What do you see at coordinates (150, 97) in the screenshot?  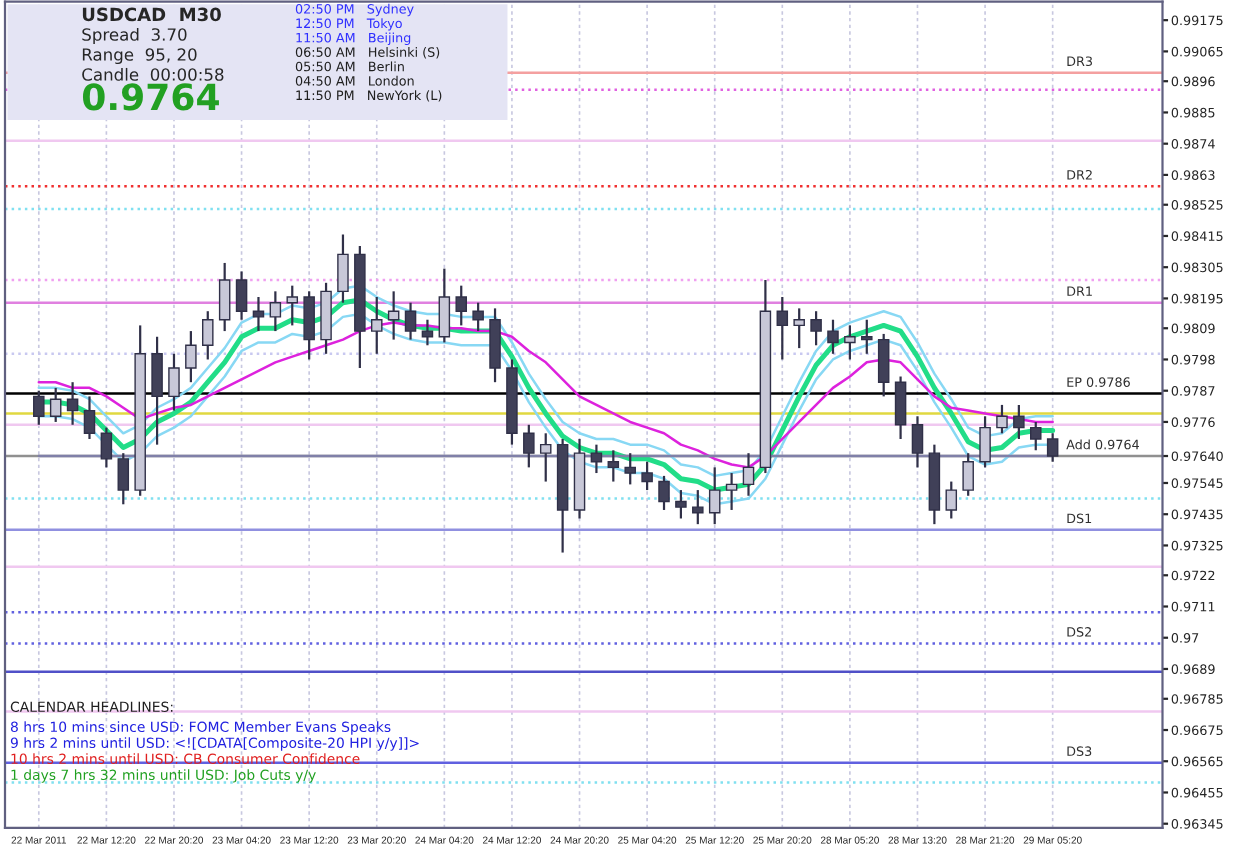 I see `annotation: 0.9764` at bounding box center [150, 97].